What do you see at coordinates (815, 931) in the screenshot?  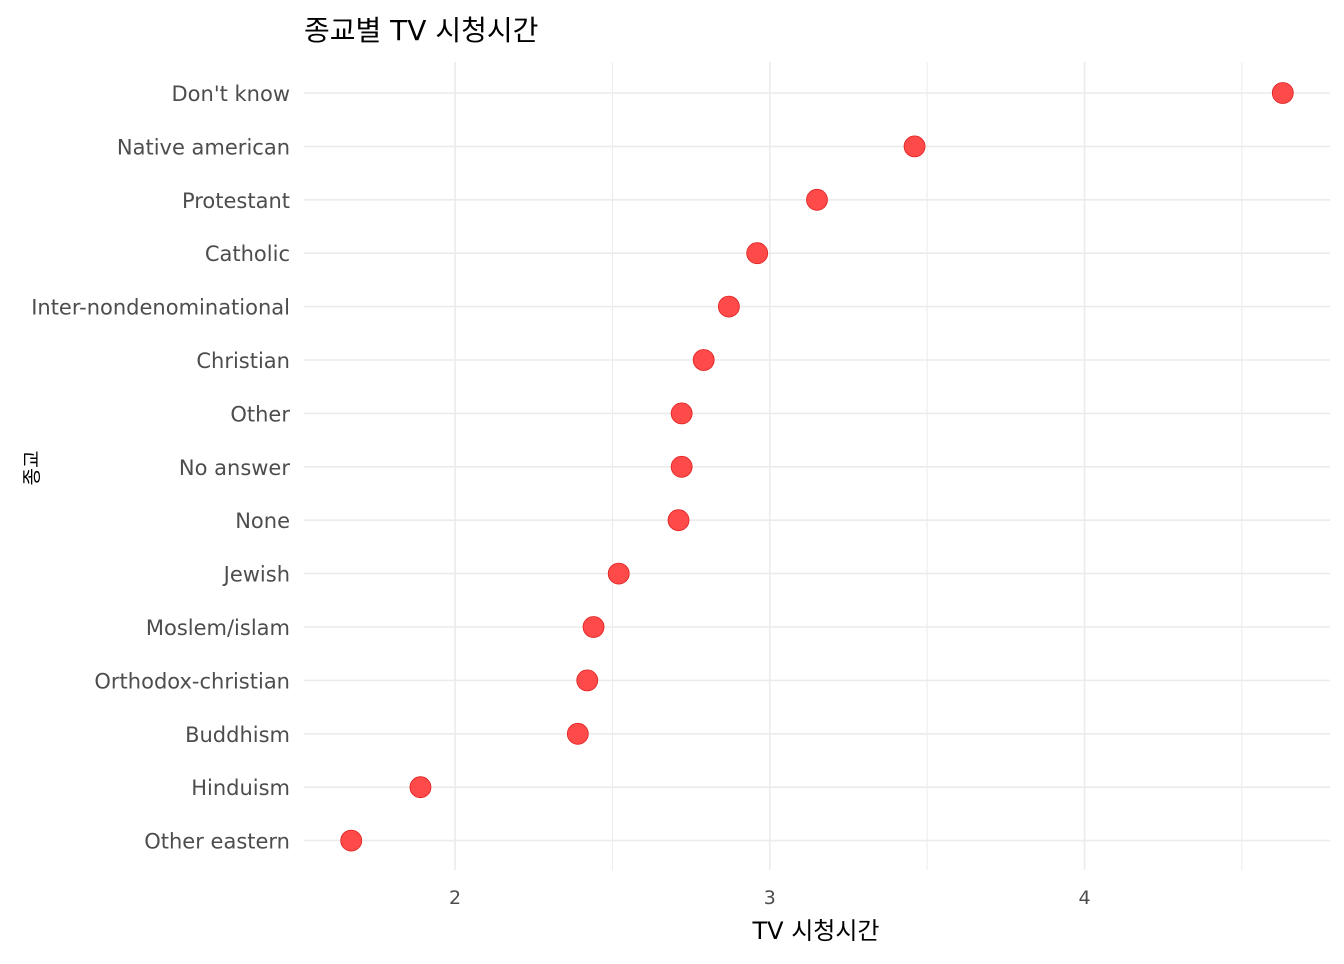 I see `x-axis-title: TV 시청시간` at bounding box center [815, 931].